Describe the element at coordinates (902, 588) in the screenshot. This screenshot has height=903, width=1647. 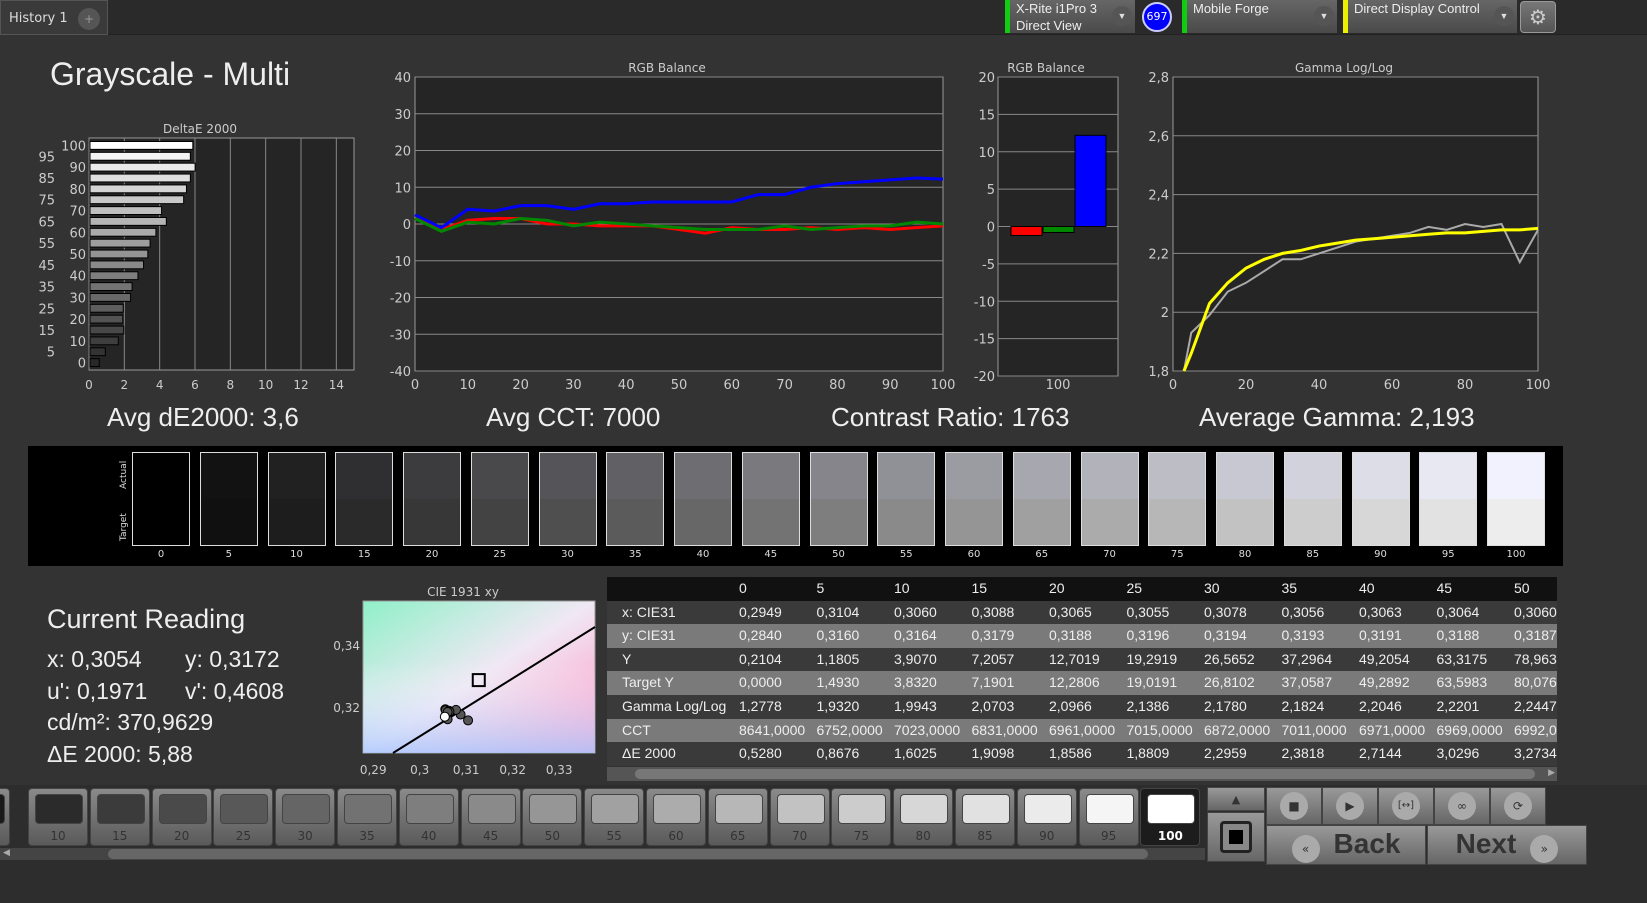
I see `column-header: 10` at that location.